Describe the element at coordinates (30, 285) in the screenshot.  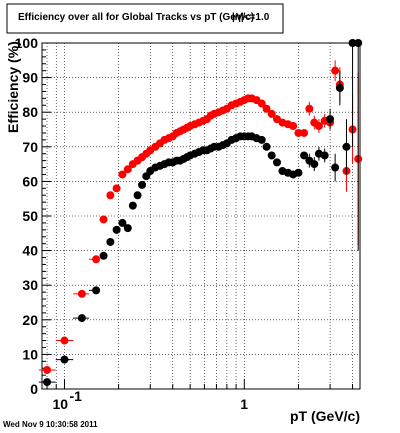
I see `y-tick-label: 30` at that location.